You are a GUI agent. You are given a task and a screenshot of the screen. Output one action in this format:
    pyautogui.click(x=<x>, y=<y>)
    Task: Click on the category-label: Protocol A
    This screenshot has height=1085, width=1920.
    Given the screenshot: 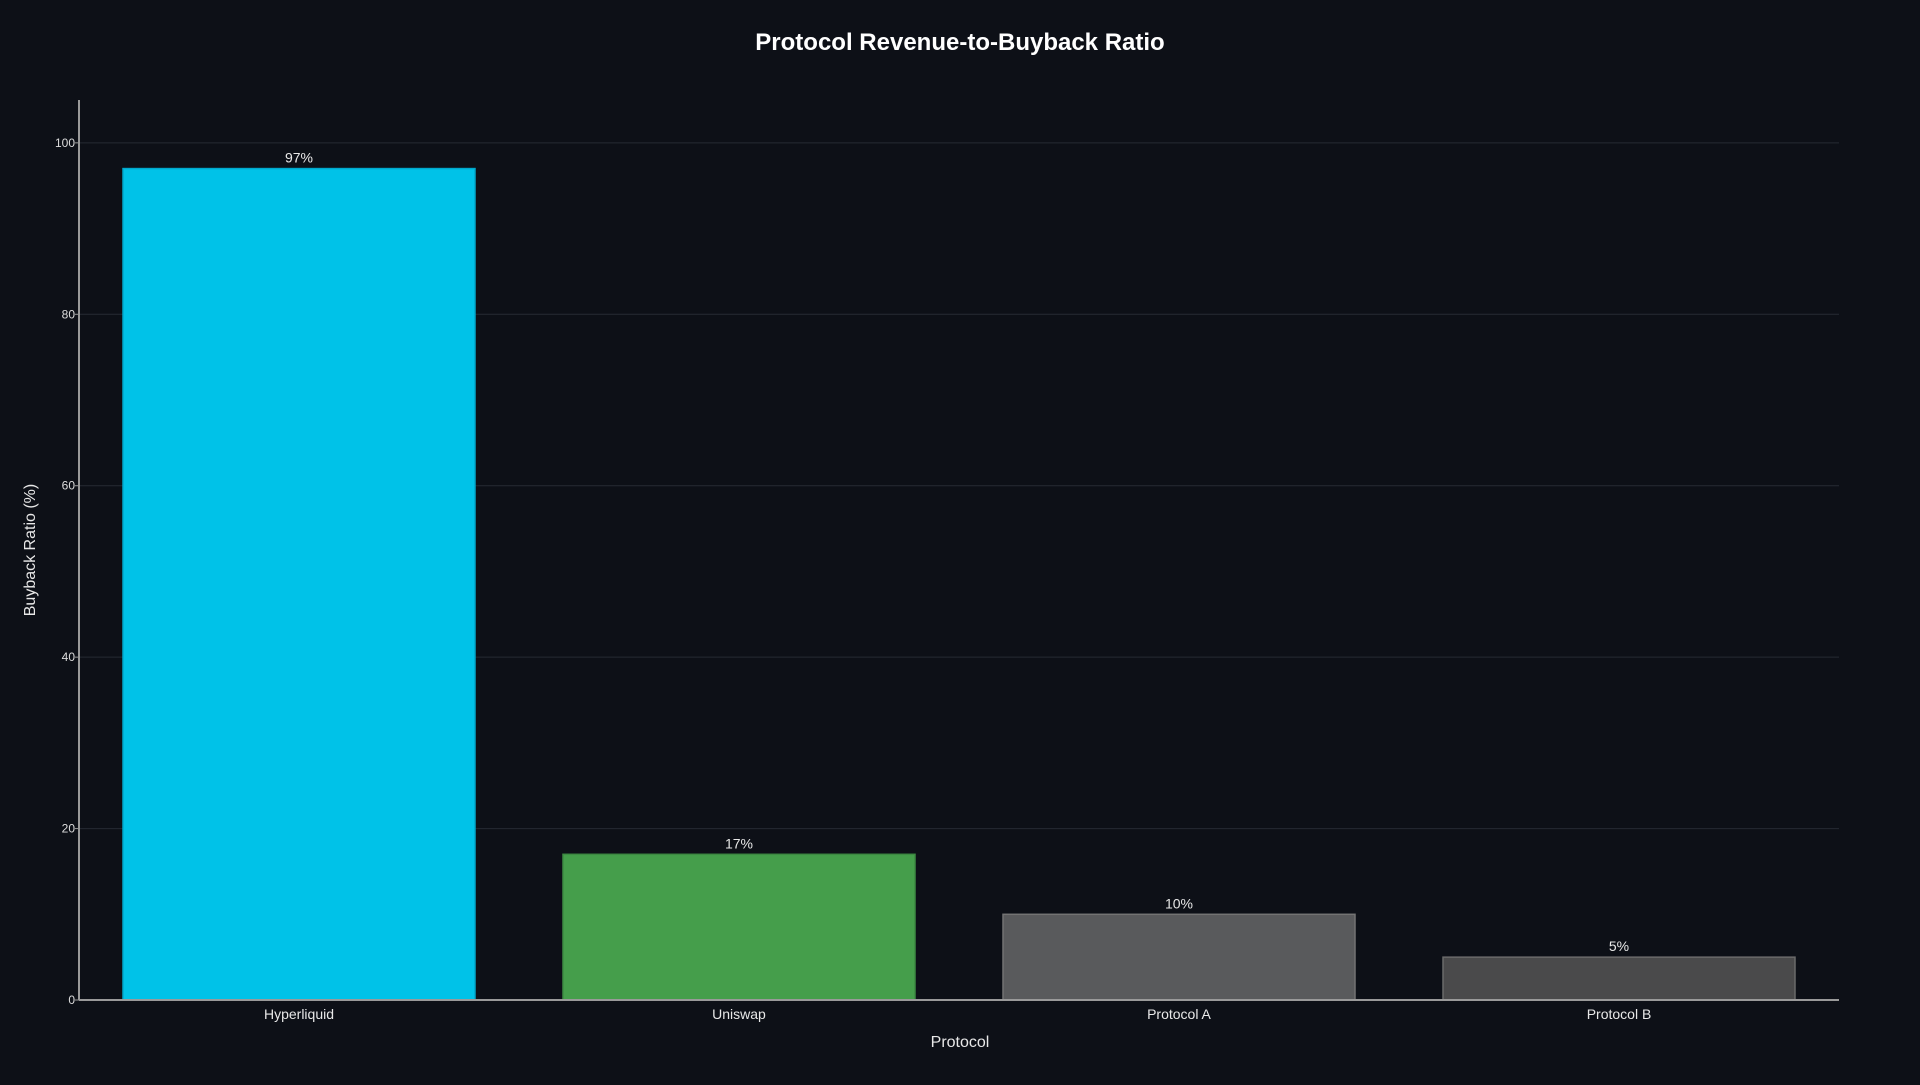 What is the action you would take?
    pyautogui.click(x=1179, y=1014)
    